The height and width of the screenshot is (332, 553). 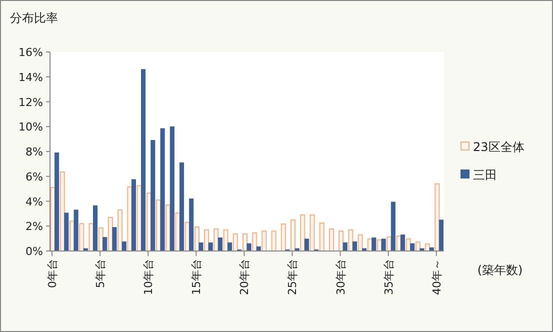 What do you see at coordinates (34, 251) in the screenshot?
I see `y-tick-label: 0%` at bounding box center [34, 251].